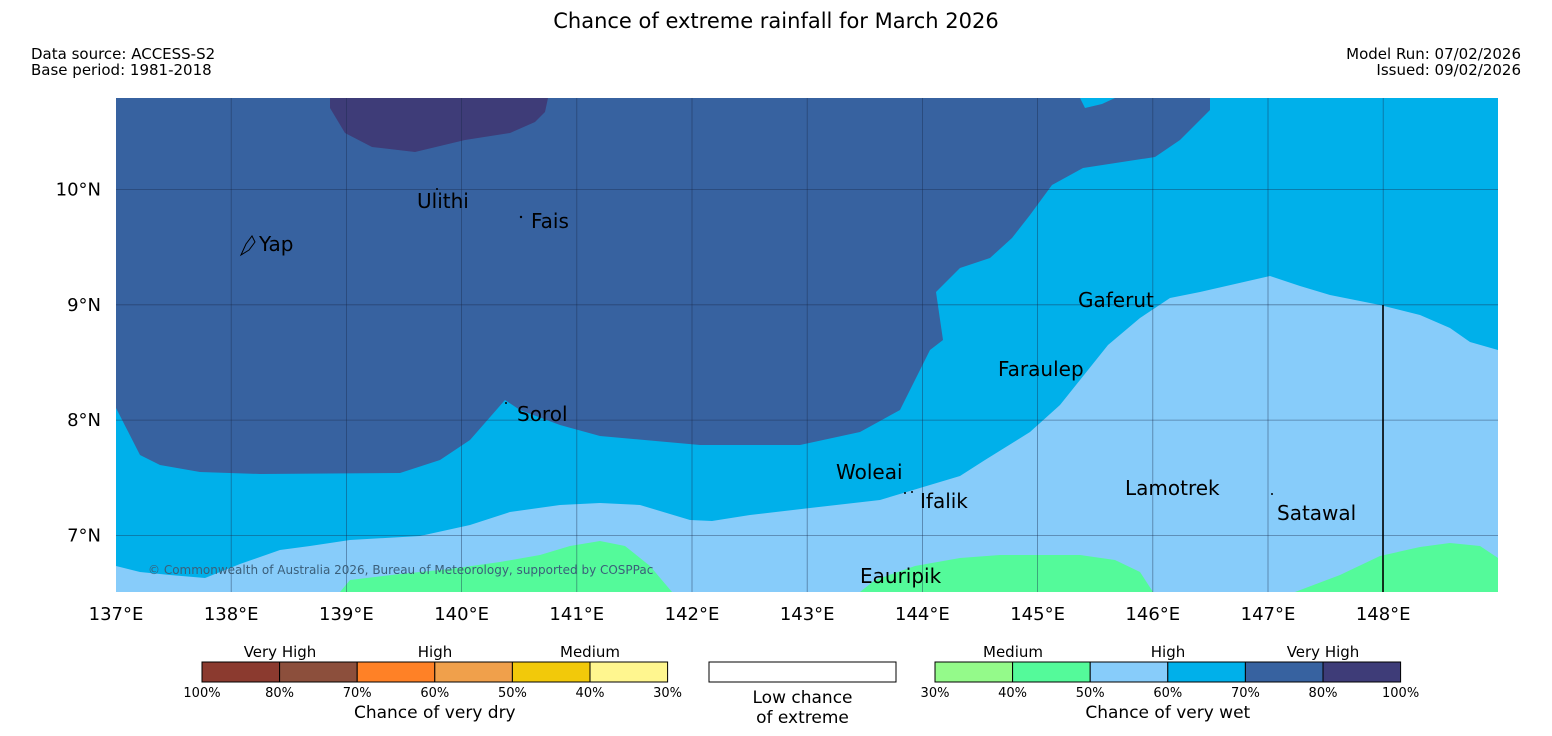 The image size is (1552, 736). I want to click on lon-label: 145°E, so click(1037, 614).